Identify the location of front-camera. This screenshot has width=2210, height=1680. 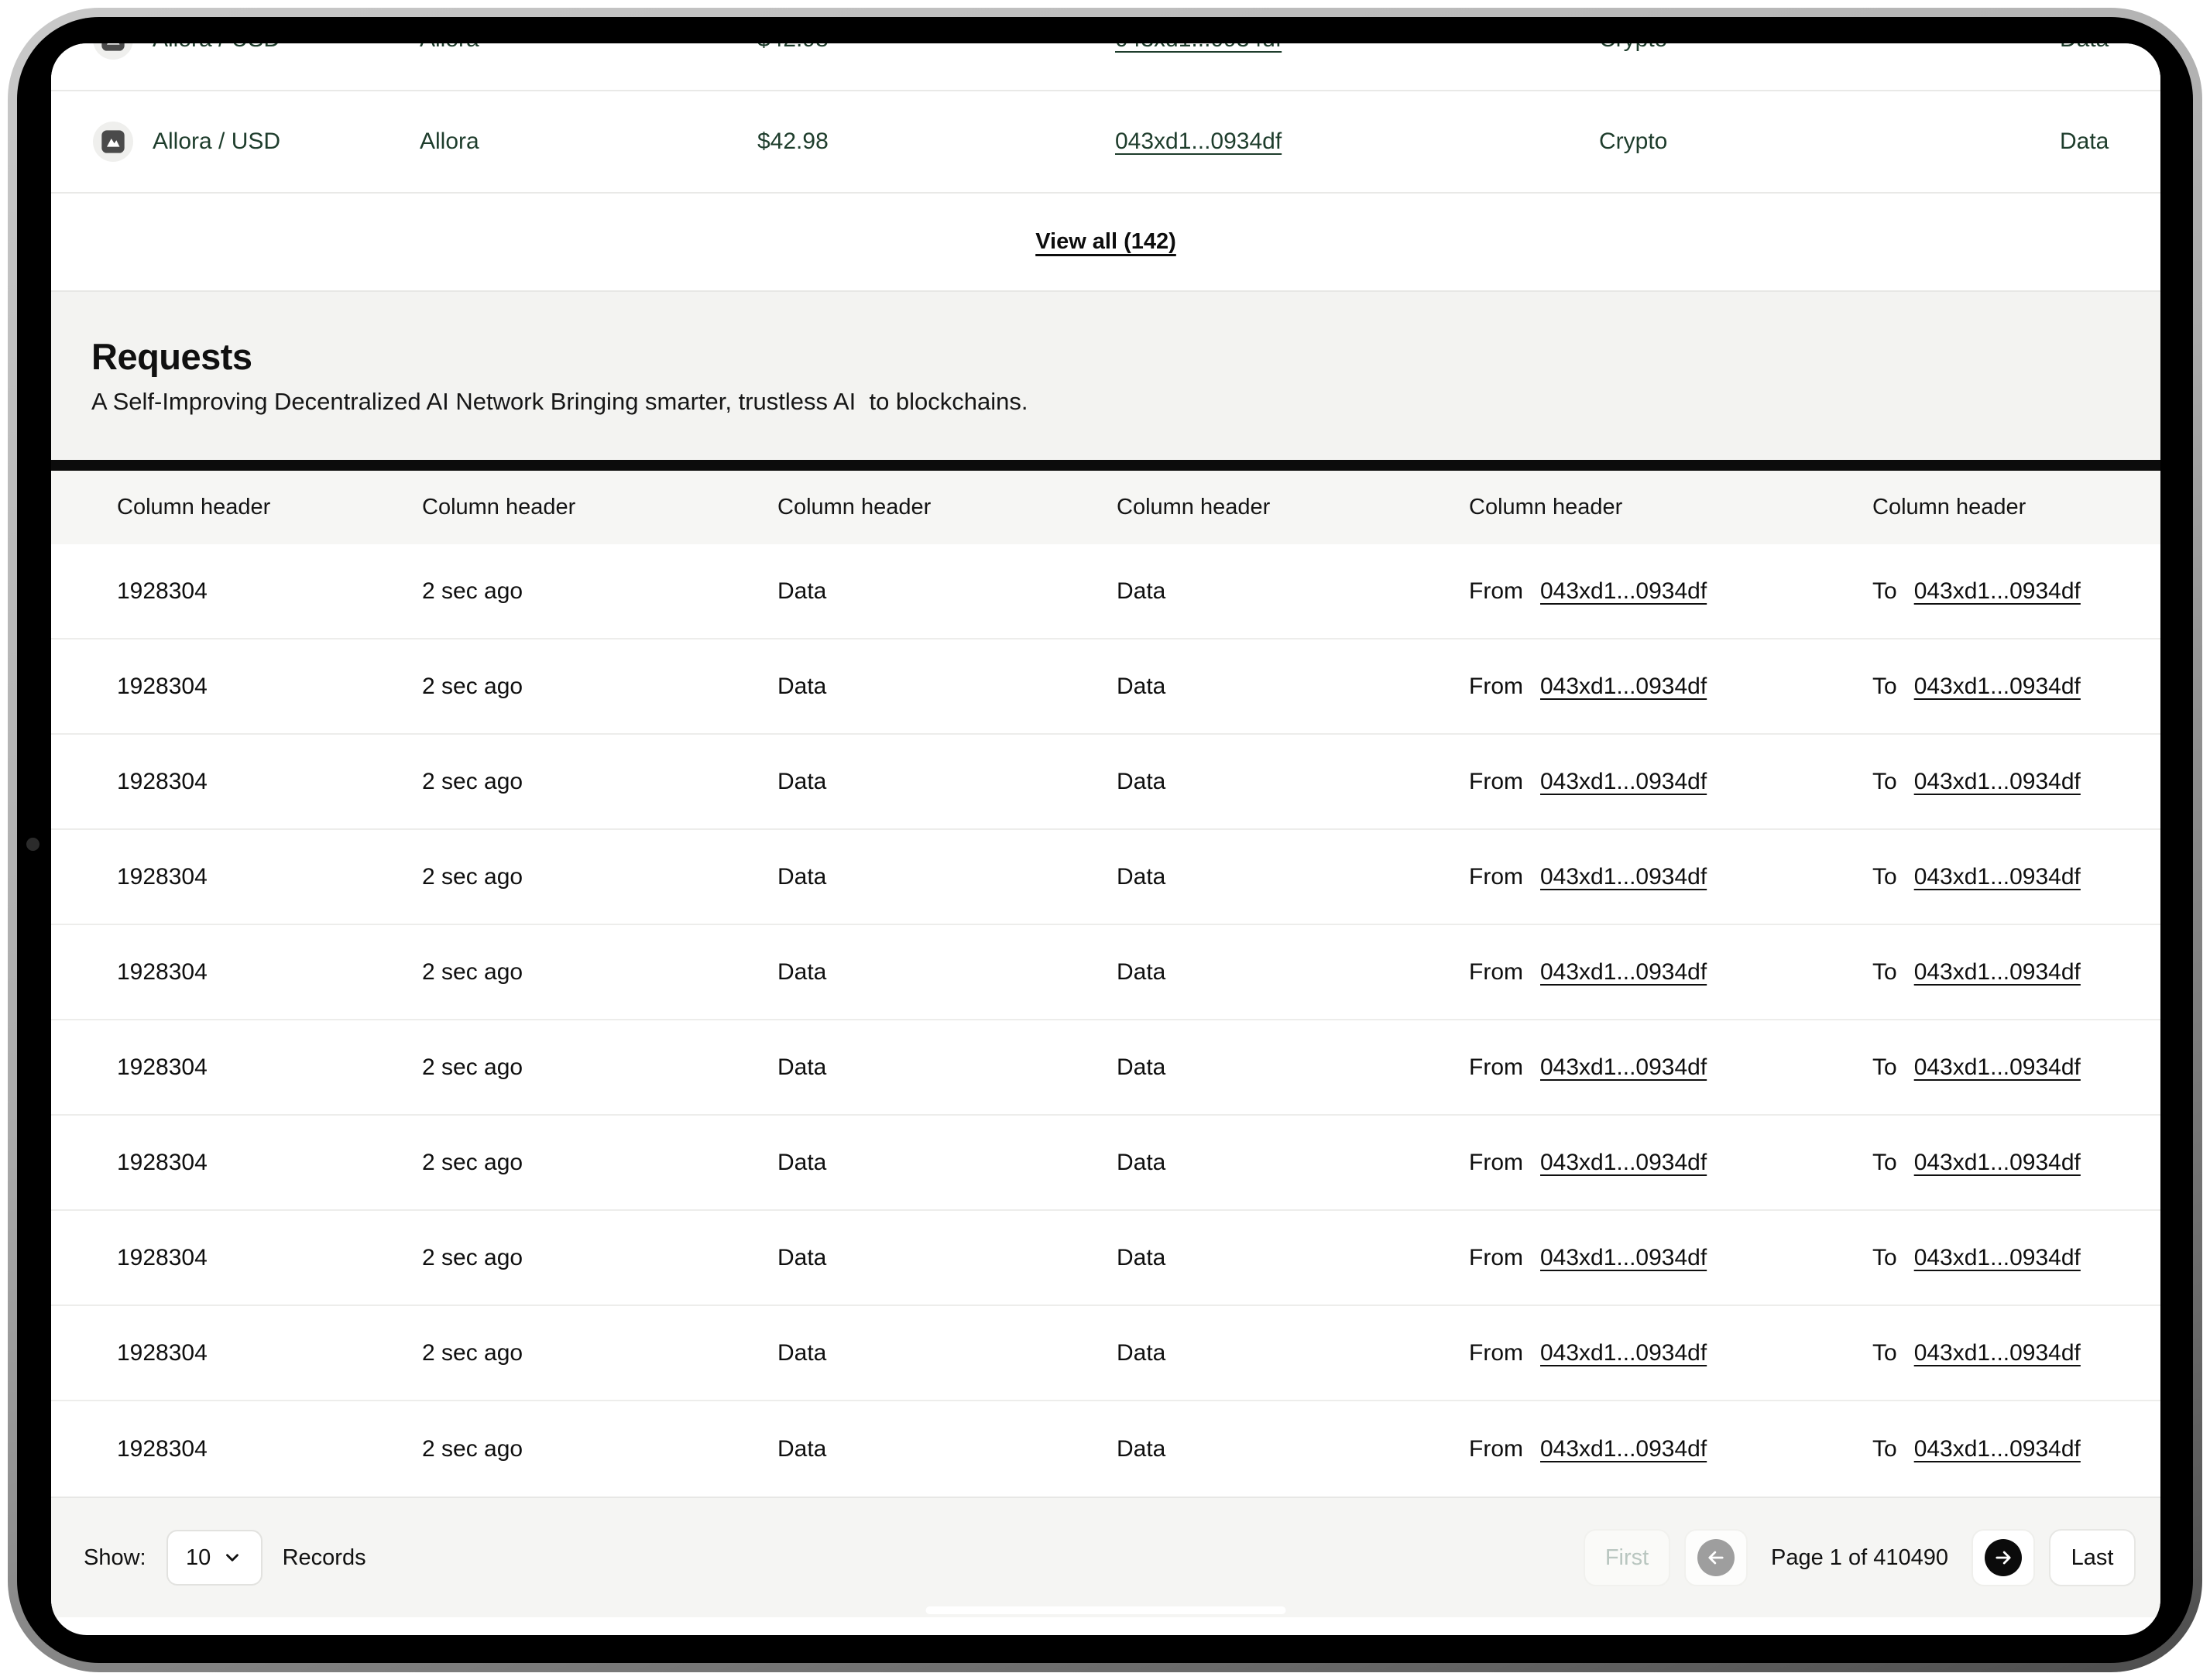
(32, 844).